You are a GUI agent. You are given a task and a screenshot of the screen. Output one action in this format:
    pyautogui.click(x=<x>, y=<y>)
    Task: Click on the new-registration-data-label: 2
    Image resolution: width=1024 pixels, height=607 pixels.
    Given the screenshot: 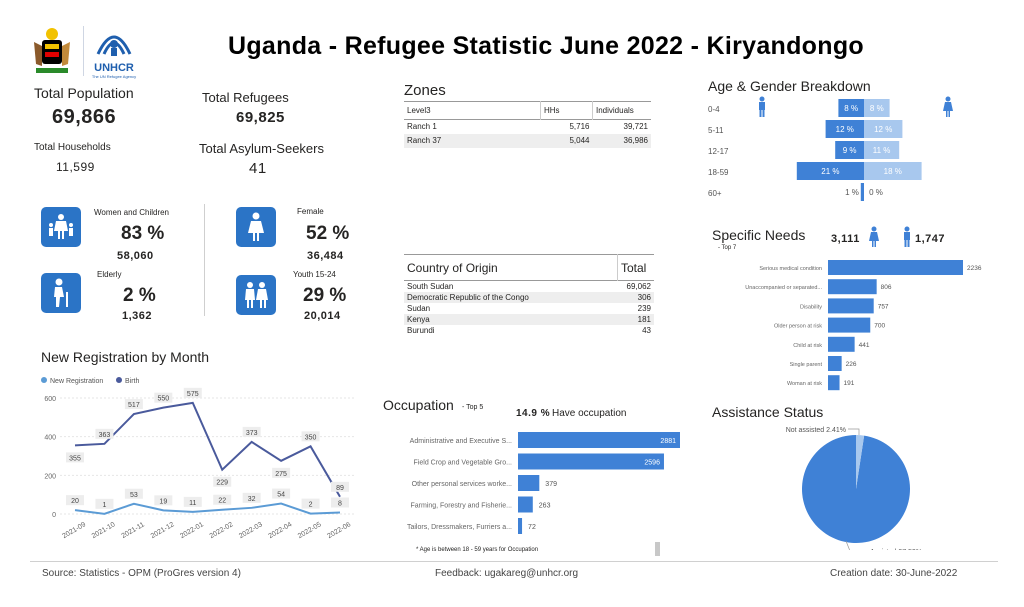 What is the action you would take?
    pyautogui.click(x=311, y=505)
    